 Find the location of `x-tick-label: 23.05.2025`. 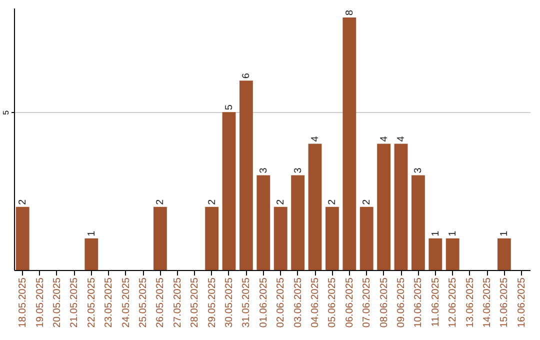

x-tick-label: 23.05.2025 is located at coordinates (109, 302).